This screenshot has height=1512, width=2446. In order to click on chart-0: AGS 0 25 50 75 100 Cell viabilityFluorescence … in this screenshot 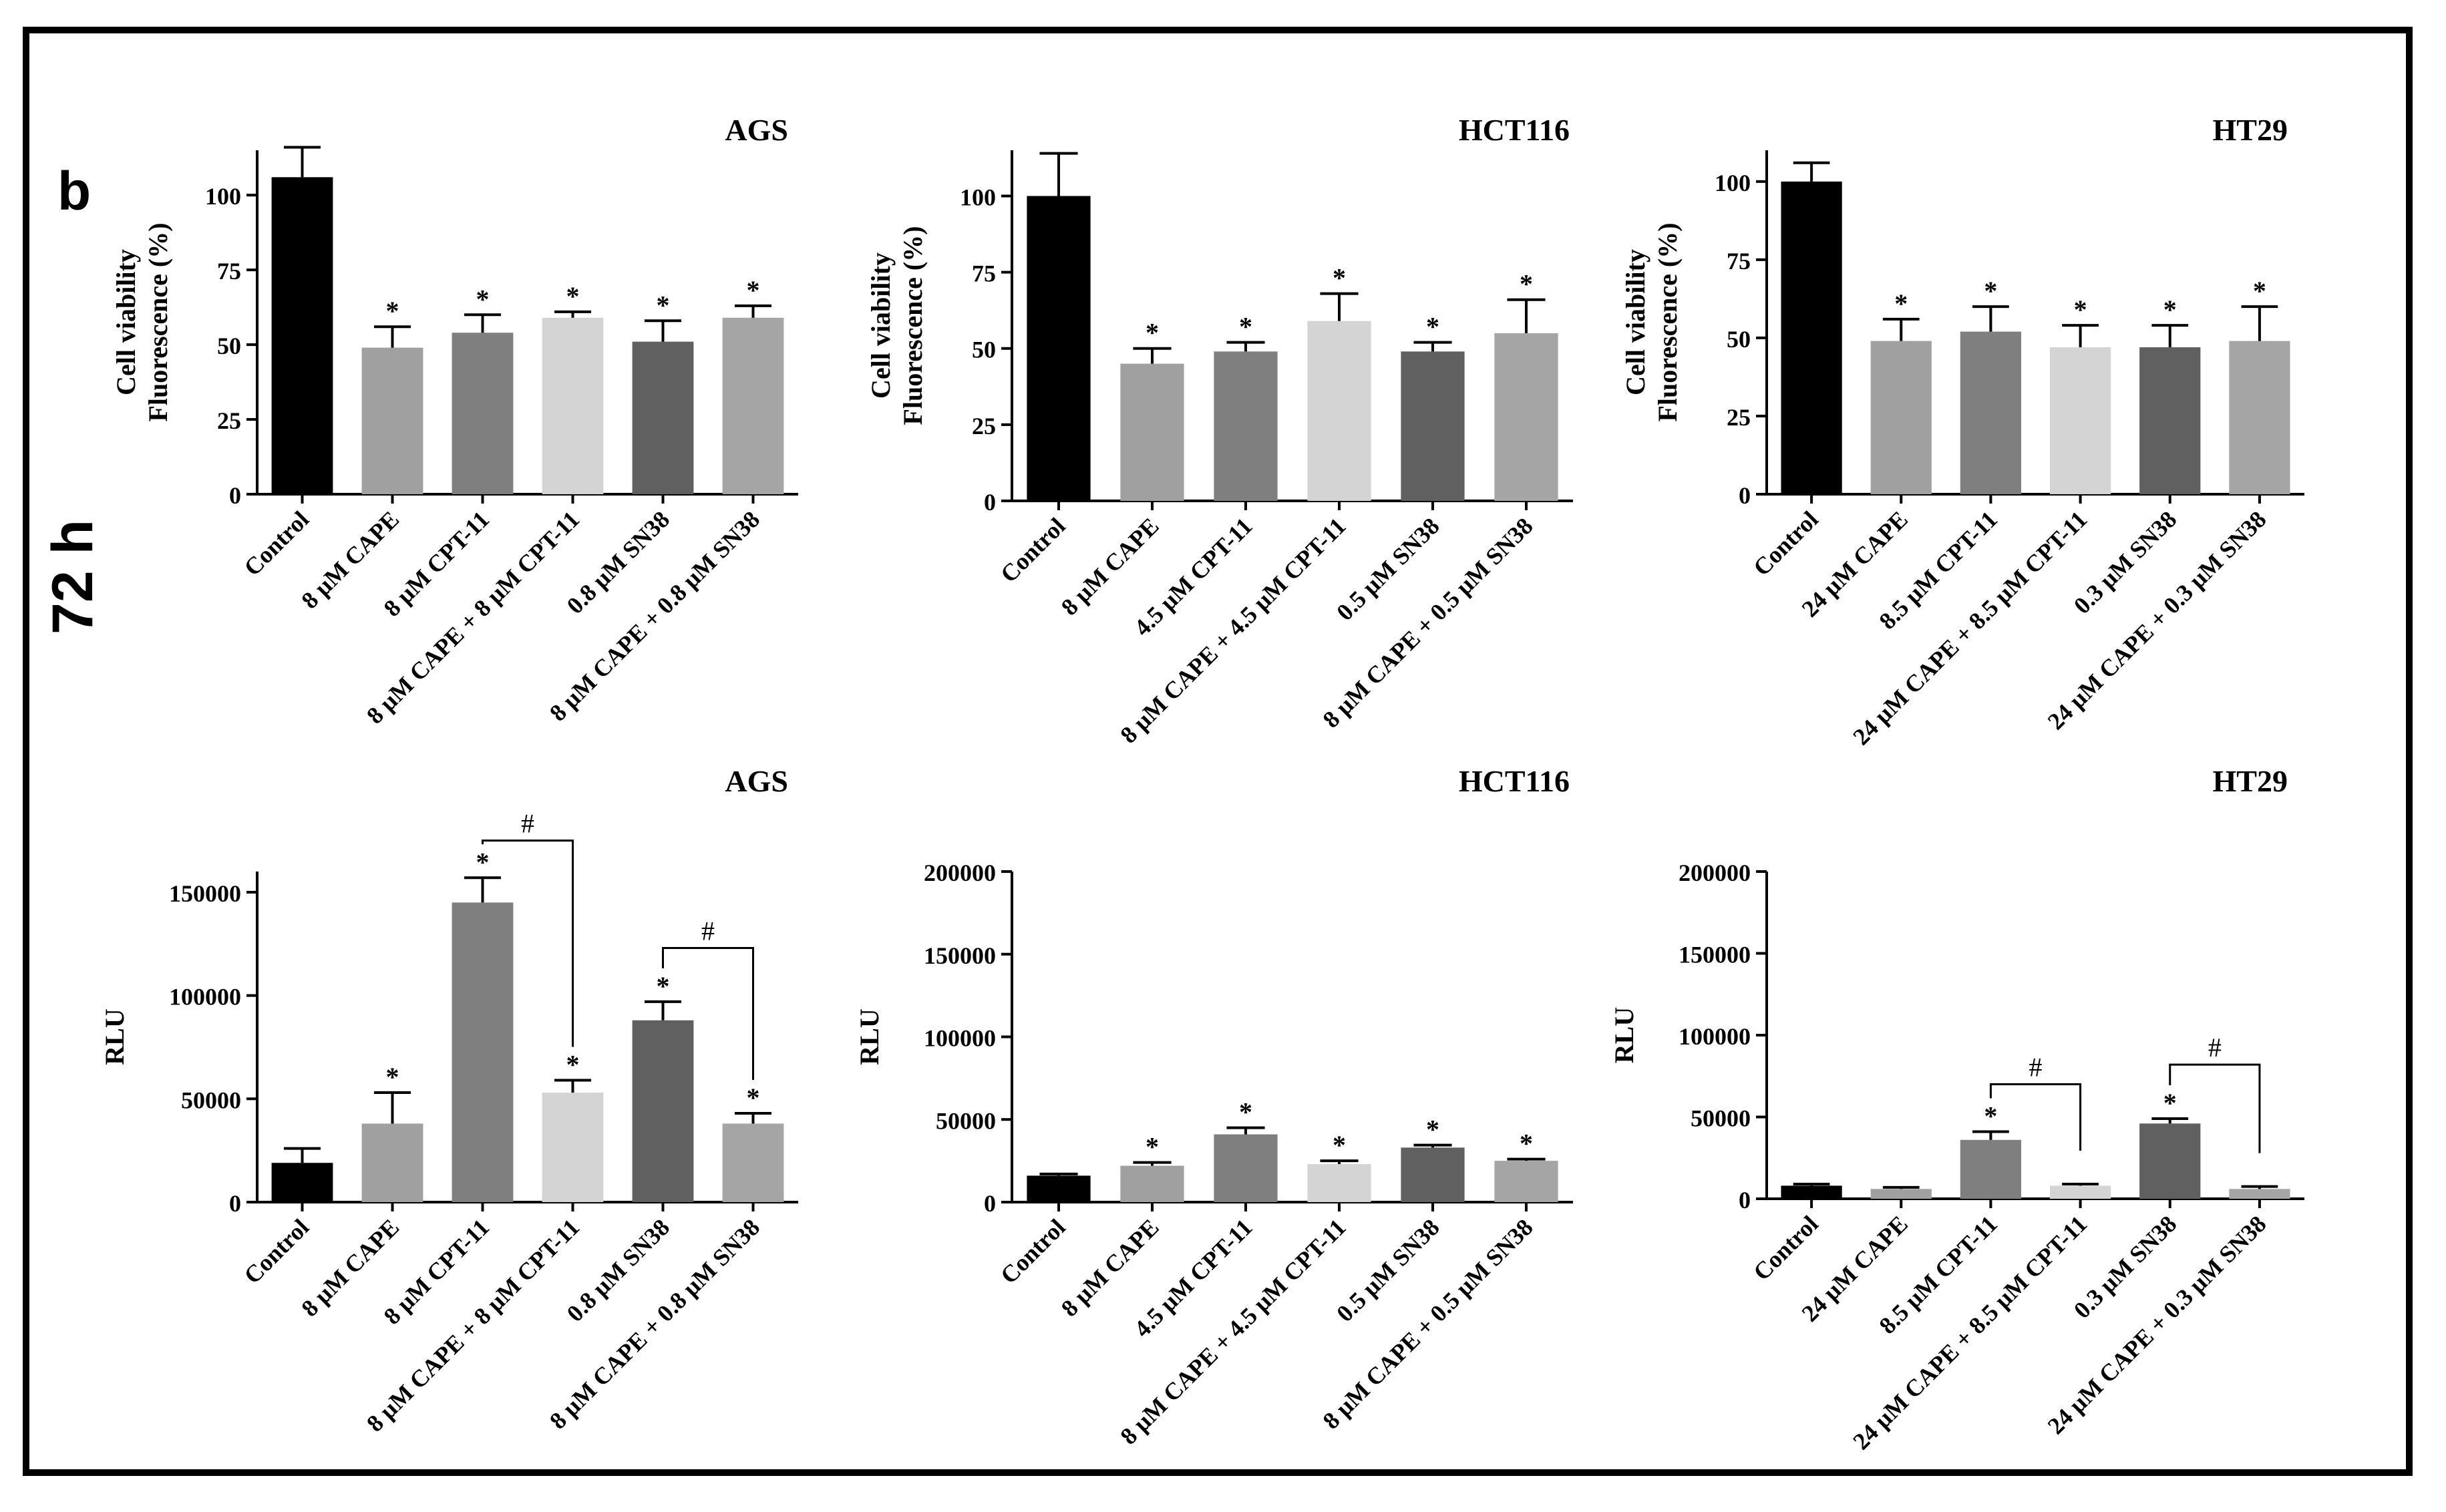, I will do `click(455, 421)`.